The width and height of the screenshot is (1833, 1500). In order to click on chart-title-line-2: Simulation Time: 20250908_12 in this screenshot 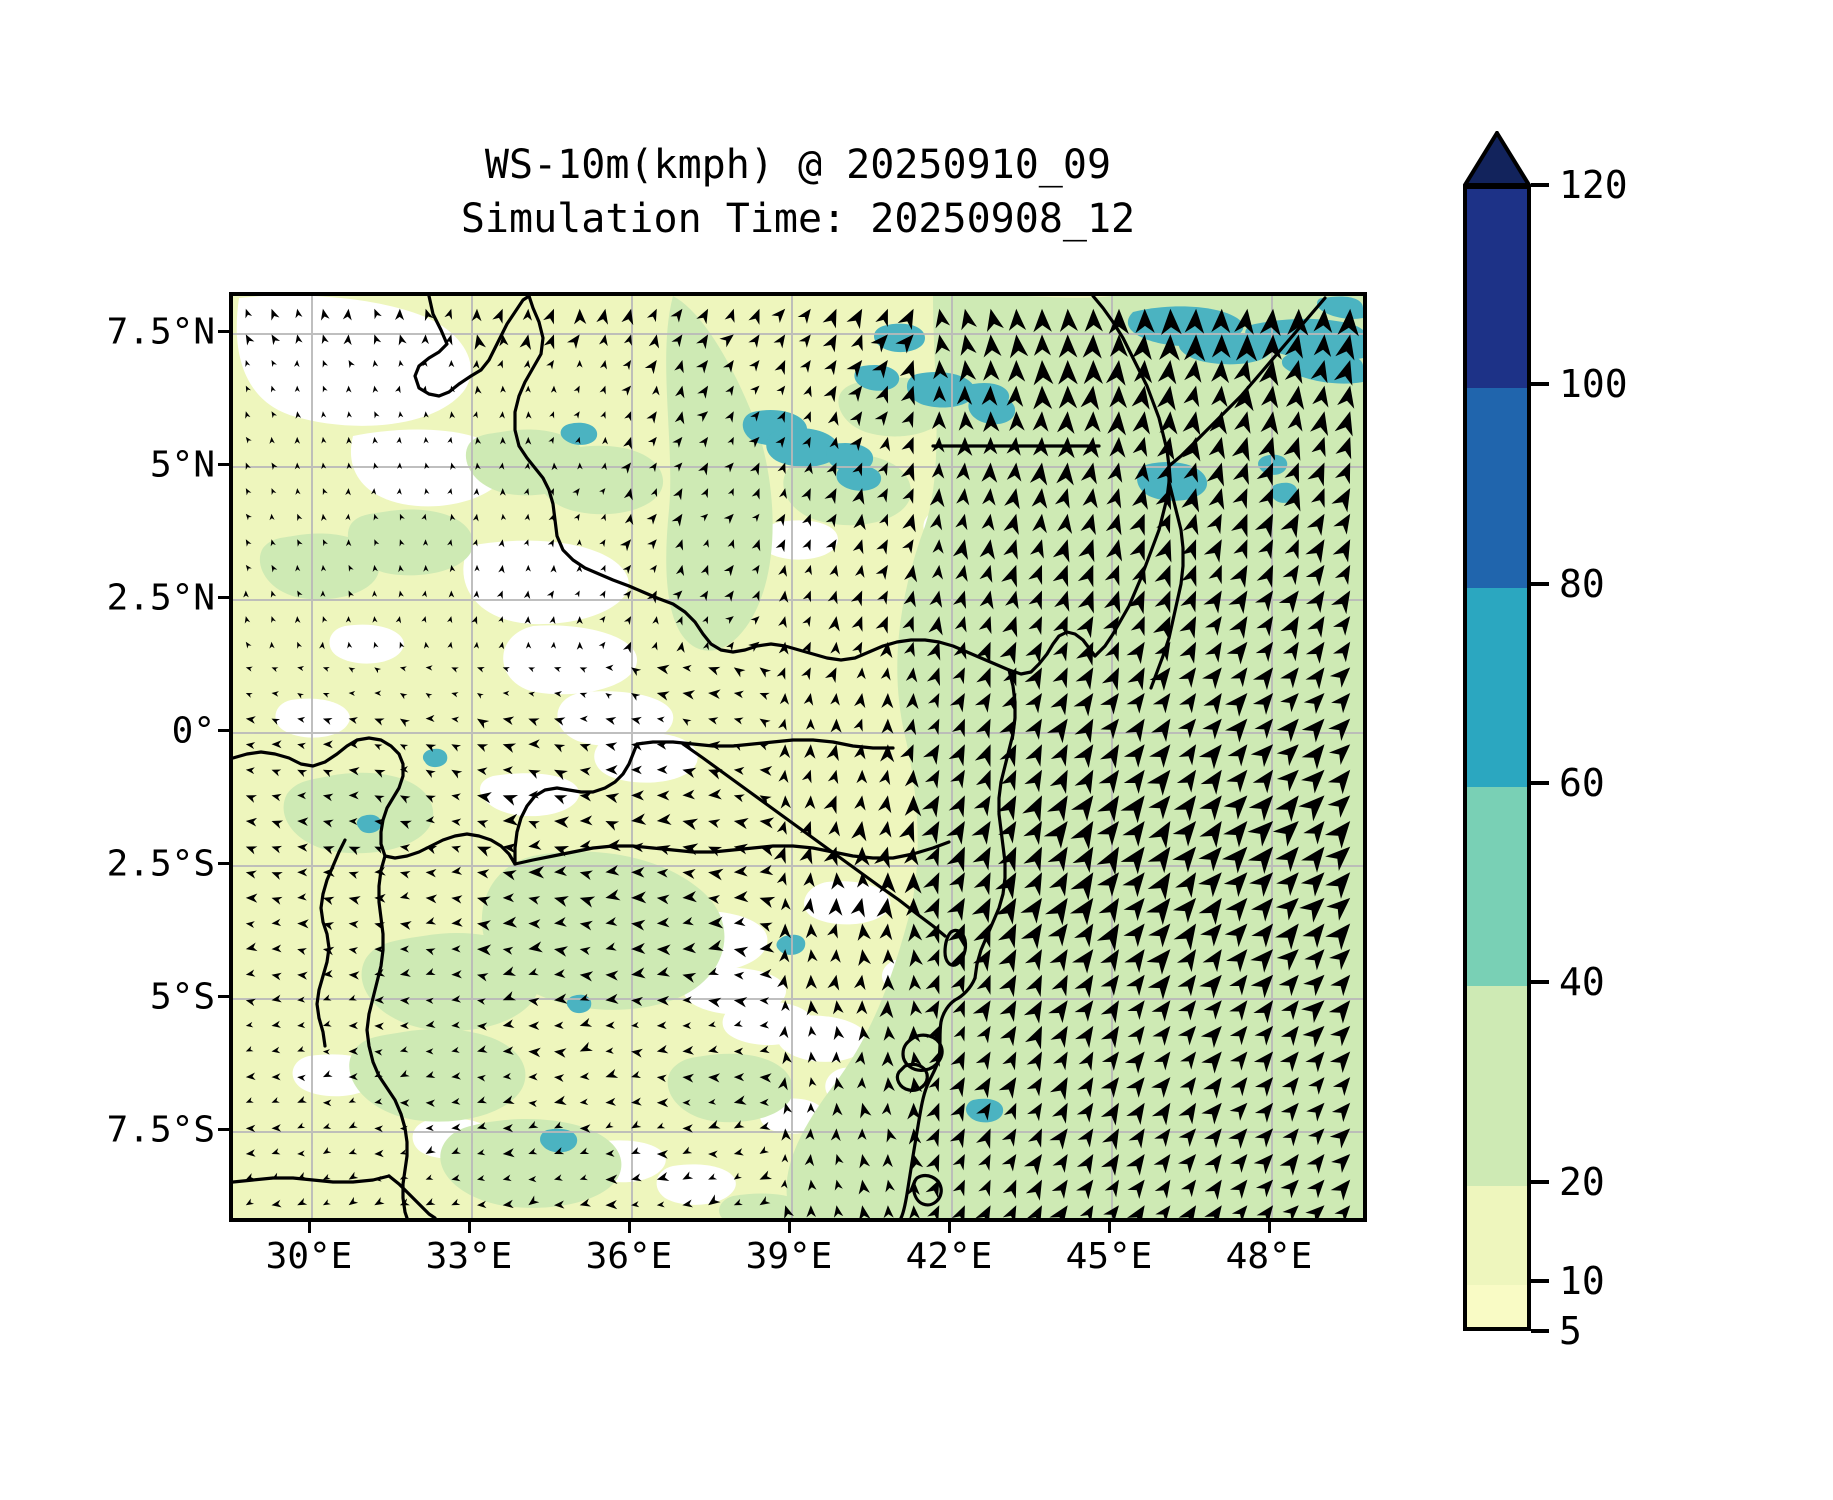, I will do `click(798, 219)`.